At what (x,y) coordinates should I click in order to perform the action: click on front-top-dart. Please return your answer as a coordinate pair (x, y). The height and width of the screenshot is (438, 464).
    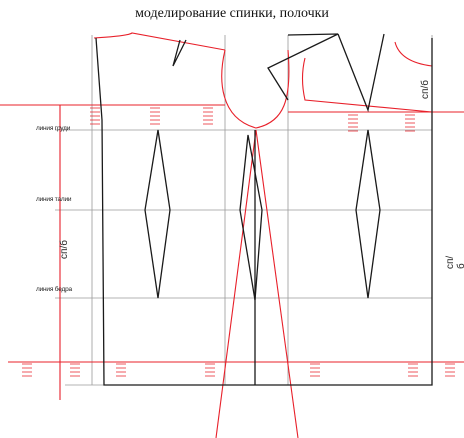
    Looking at the image, I should click on (361, 73).